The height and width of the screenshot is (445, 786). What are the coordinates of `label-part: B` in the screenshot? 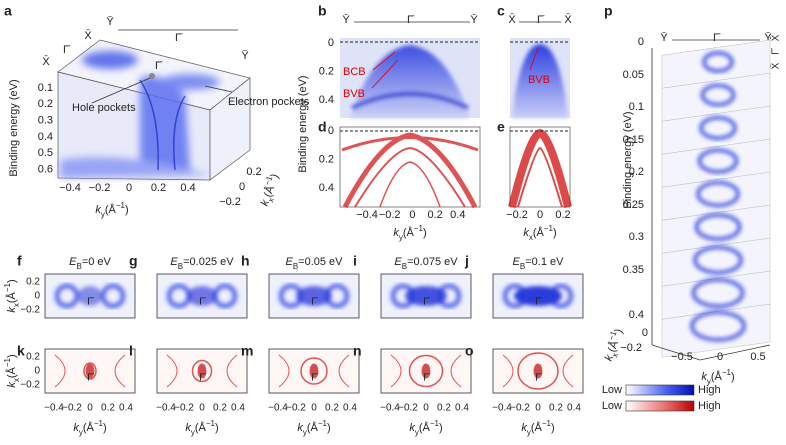 It's located at (78, 266).